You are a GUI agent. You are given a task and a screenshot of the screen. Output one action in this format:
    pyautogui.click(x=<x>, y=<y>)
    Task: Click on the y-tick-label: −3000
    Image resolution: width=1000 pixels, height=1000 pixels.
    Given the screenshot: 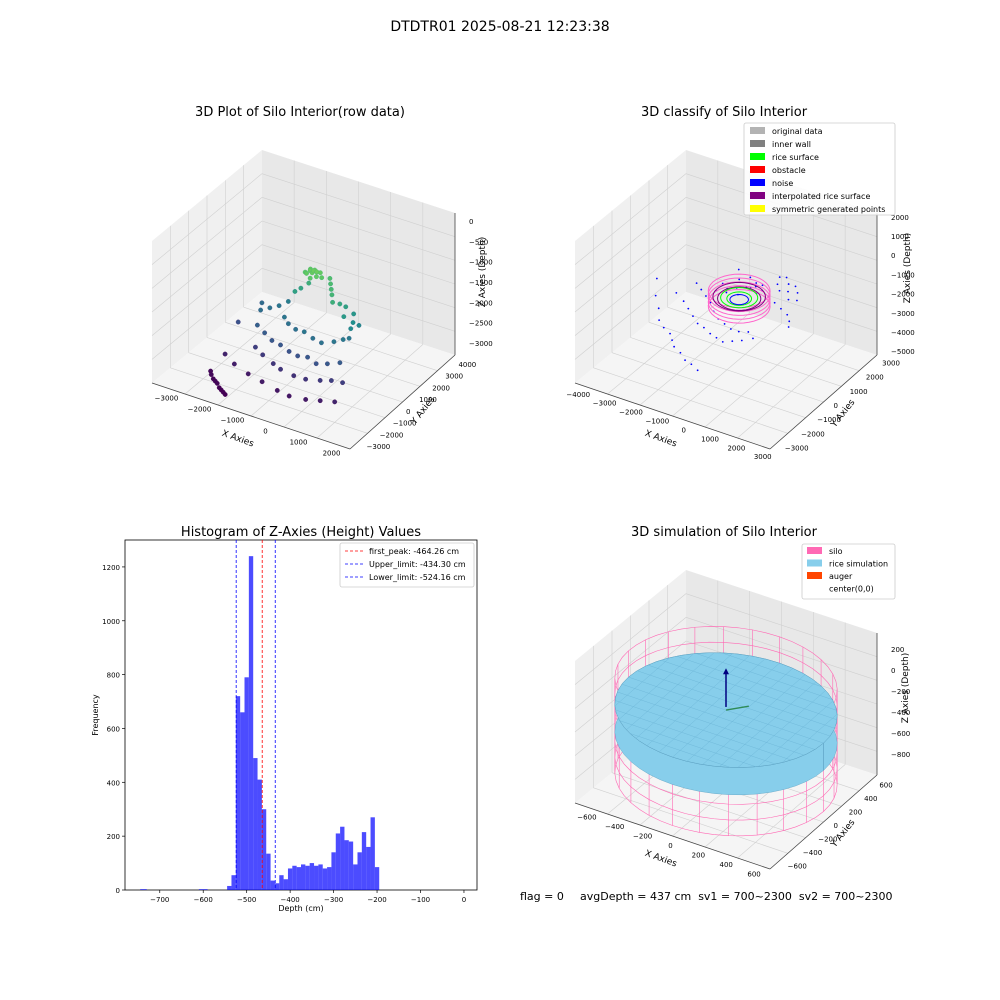 What is the action you would take?
    pyautogui.click(x=379, y=447)
    